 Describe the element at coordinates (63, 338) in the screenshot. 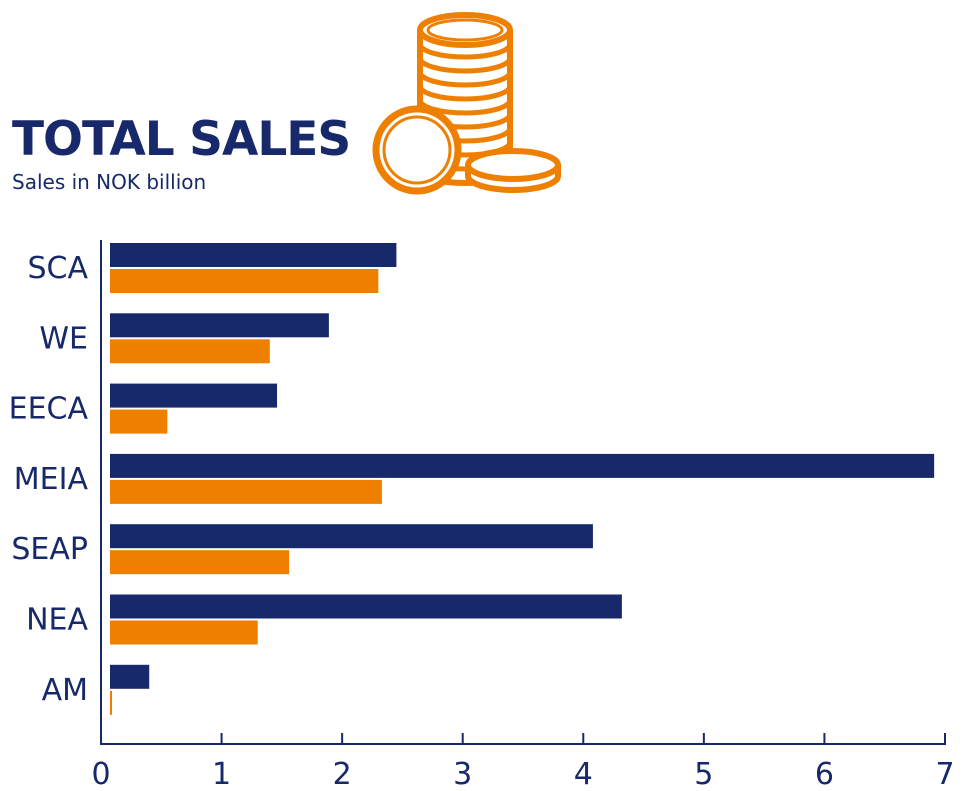

I see `category-label-we: WE` at that location.